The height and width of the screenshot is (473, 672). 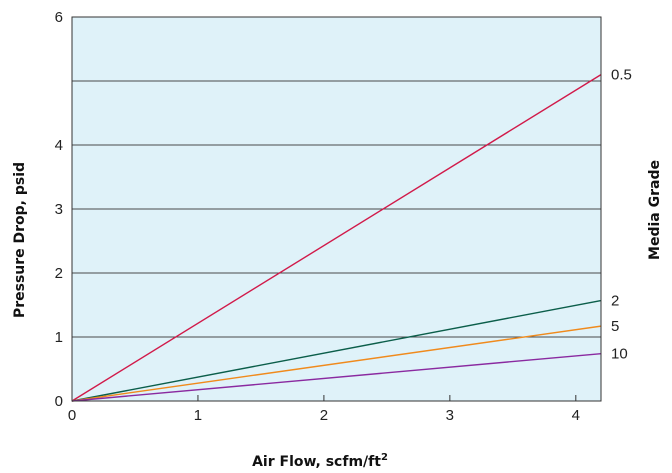 What do you see at coordinates (59, 337) in the screenshot?
I see `y-tick-label: 1` at bounding box center [59, 337].